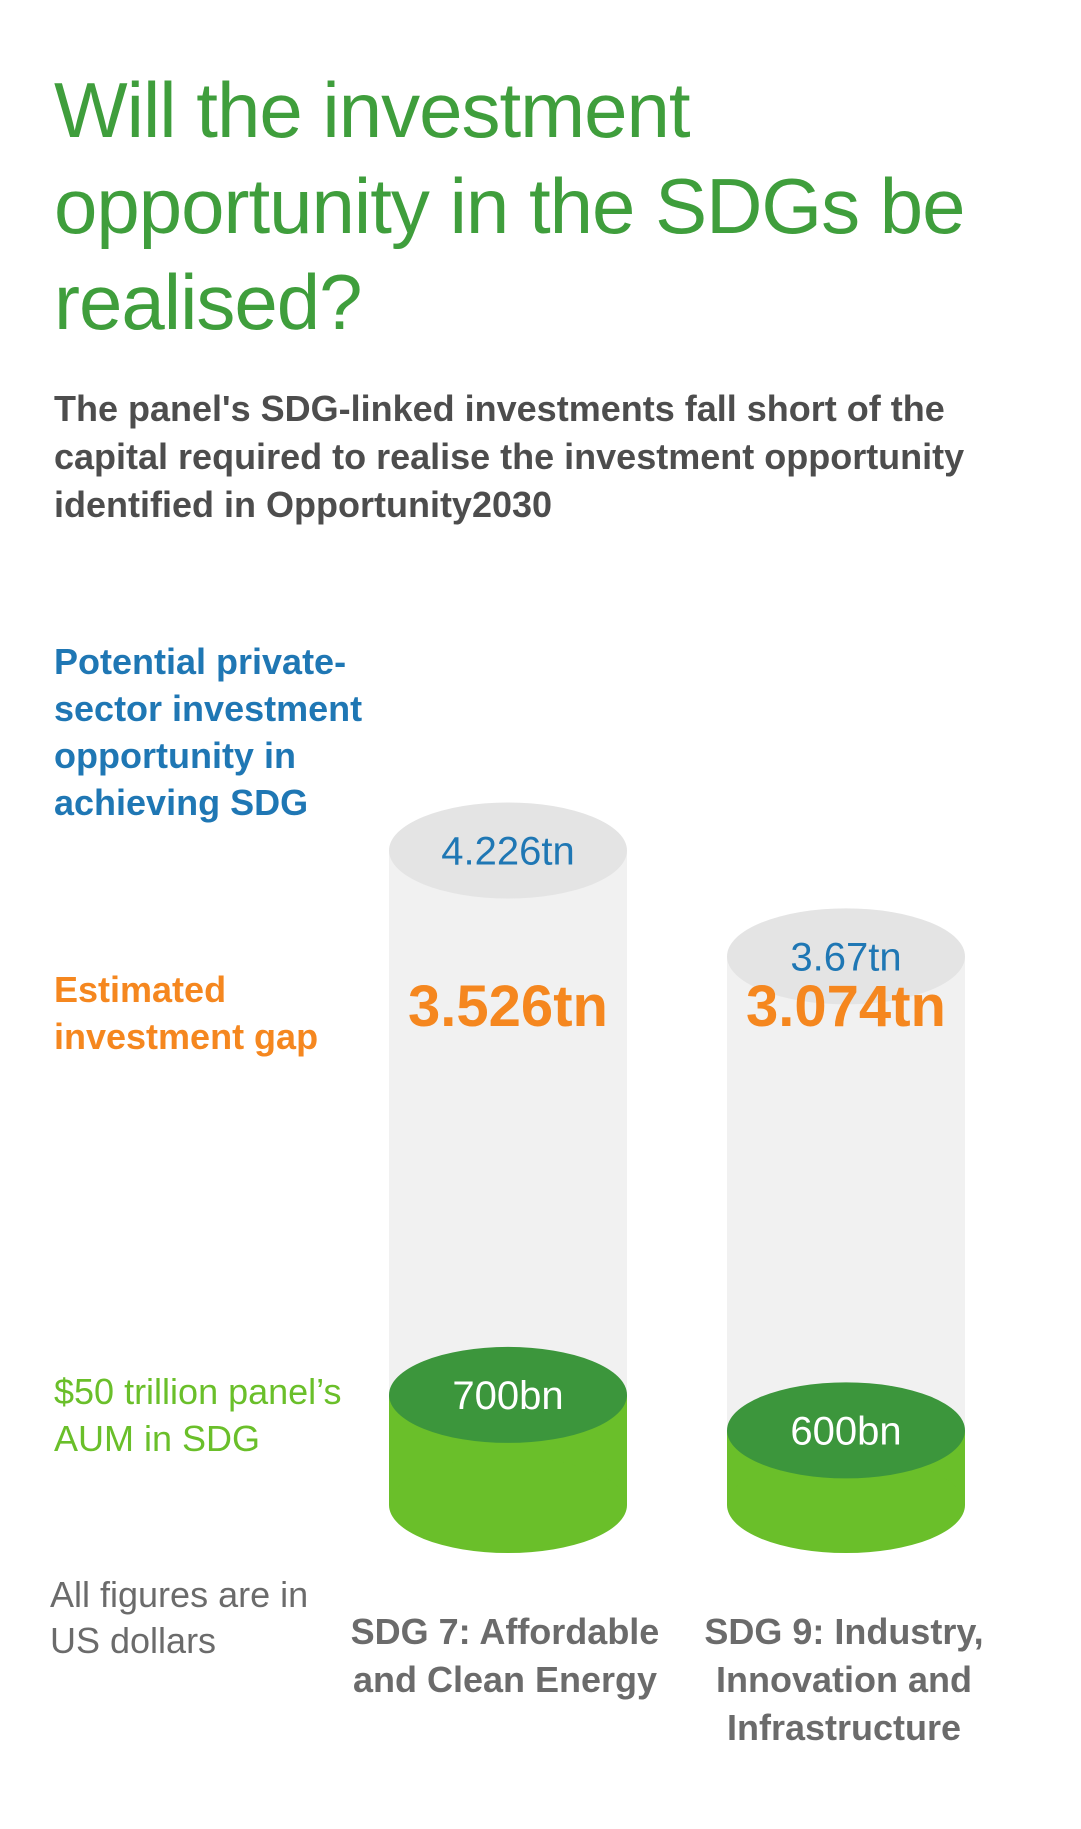 The height and width of the screenshot is (1829, 1081). What do you see at coordinates (505, 1655) in the screenshot?
I see `category-label-sdg7: SDG 7: Affordable and Clean Energy` at bounding box center [505, 1655].